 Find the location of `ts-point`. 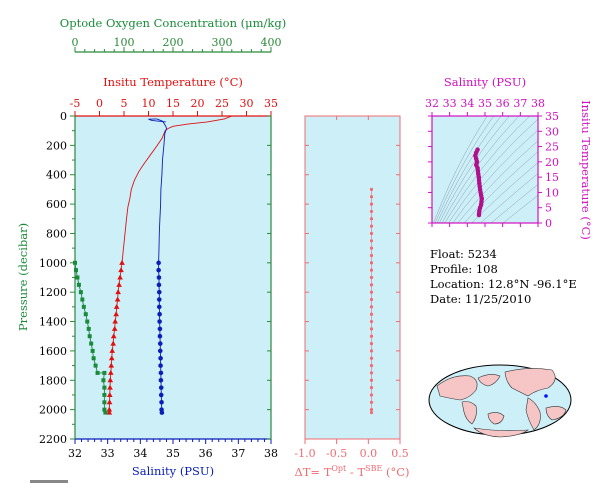

ts-point is located at coordinates (479, 215).